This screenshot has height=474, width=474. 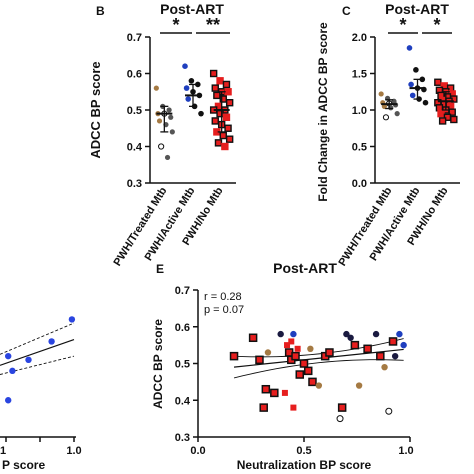 I want to click on panel-d-x-tick-label: 1.0, so click(x=73, y=451).